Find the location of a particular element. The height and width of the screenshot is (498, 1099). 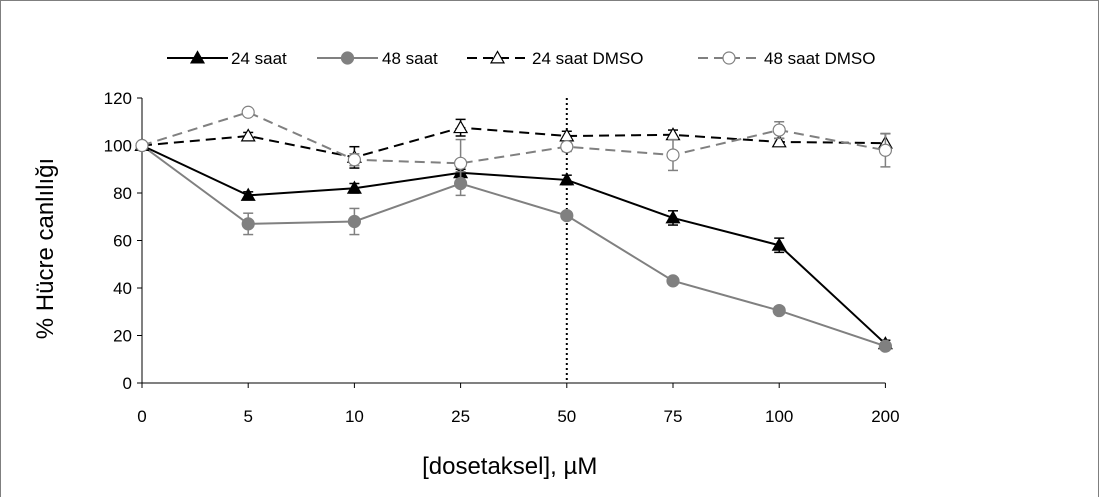

y-tick-label: 20 is located at coordinates (122, 336).